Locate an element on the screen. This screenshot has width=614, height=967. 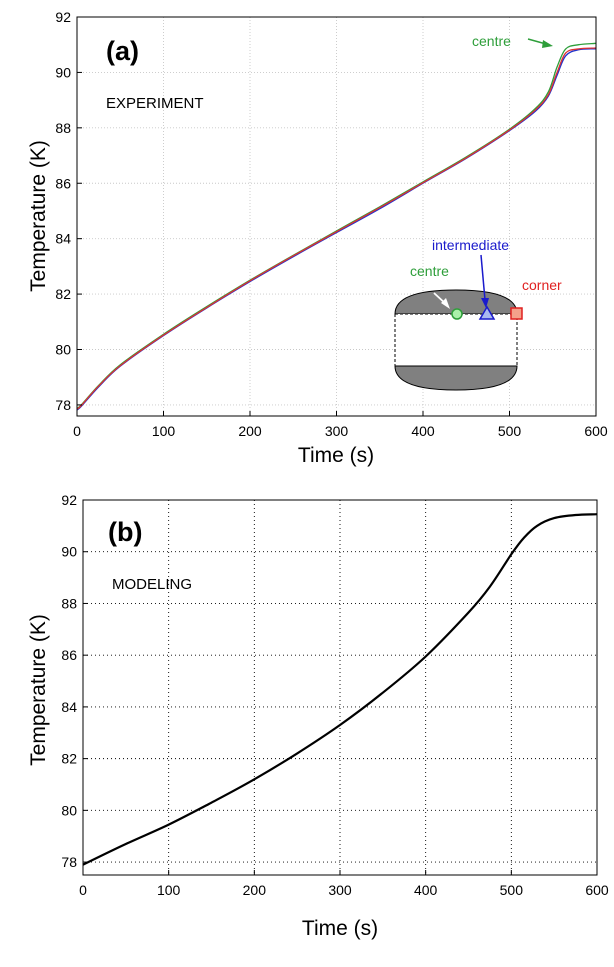
x-ticks-b: 0 100 200 300 400 500 600 is located at coordinates (344, 884).